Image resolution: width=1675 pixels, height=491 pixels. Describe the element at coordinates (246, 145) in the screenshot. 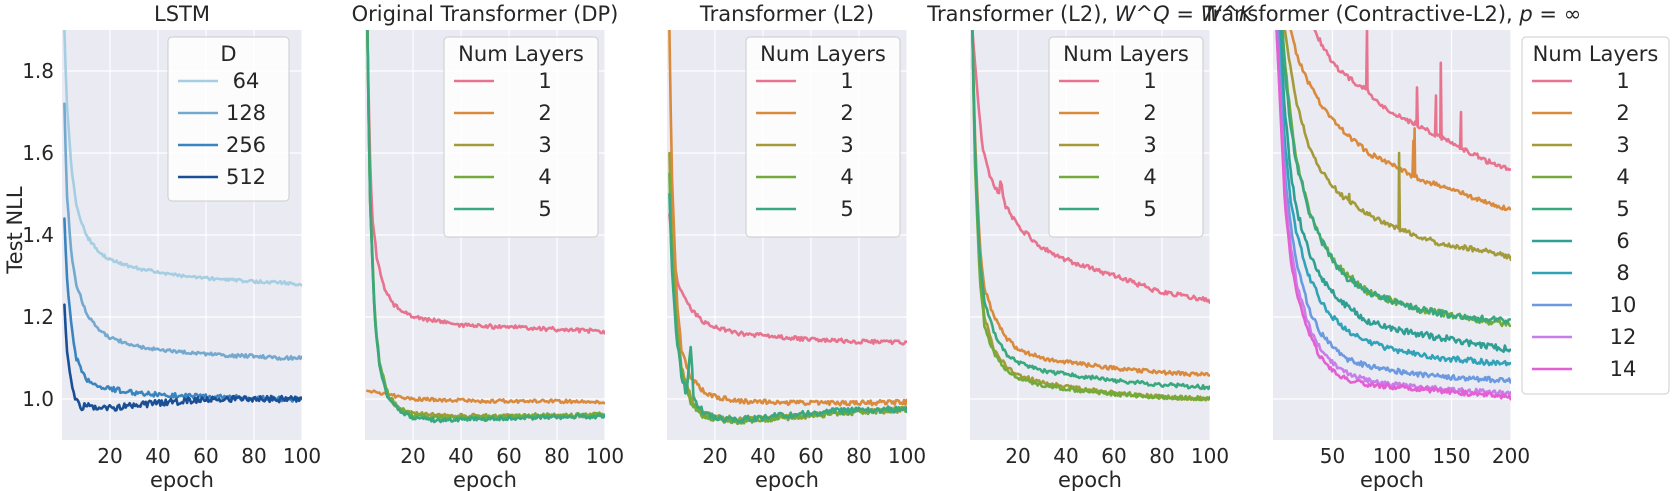

I see `legend-label-256: 256` at that location.